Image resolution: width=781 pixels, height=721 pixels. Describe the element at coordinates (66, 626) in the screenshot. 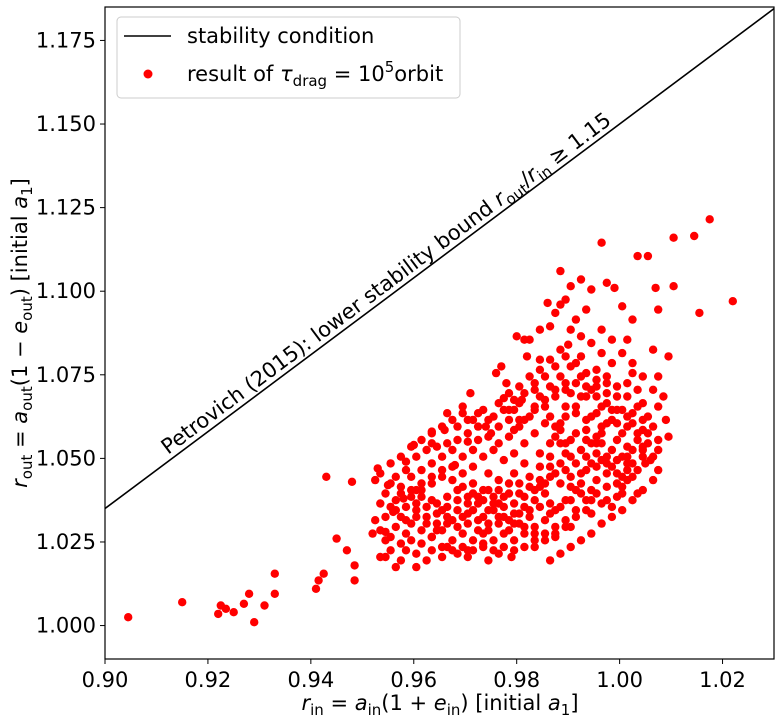

I see `y-tick-label: 1.000` at that location.